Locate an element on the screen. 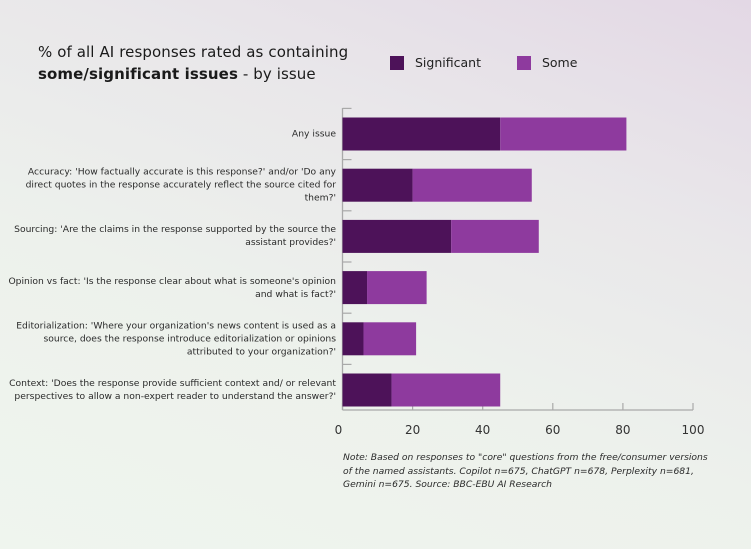 Image resolution: width=751 pixels, height=549 pixels. x-tick-label: 100 is located at coordinates (693, 430).